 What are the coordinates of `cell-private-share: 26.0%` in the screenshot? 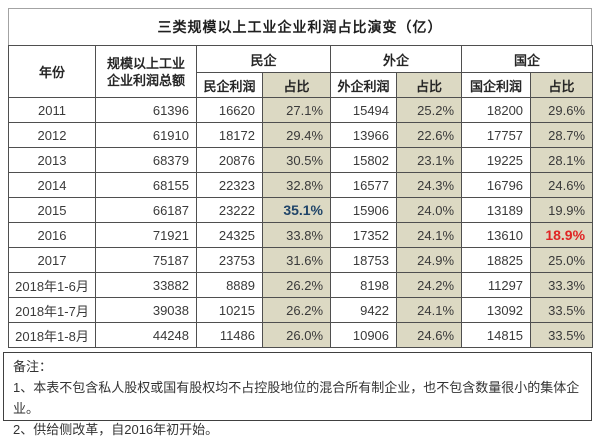 It's located at (296, 335).